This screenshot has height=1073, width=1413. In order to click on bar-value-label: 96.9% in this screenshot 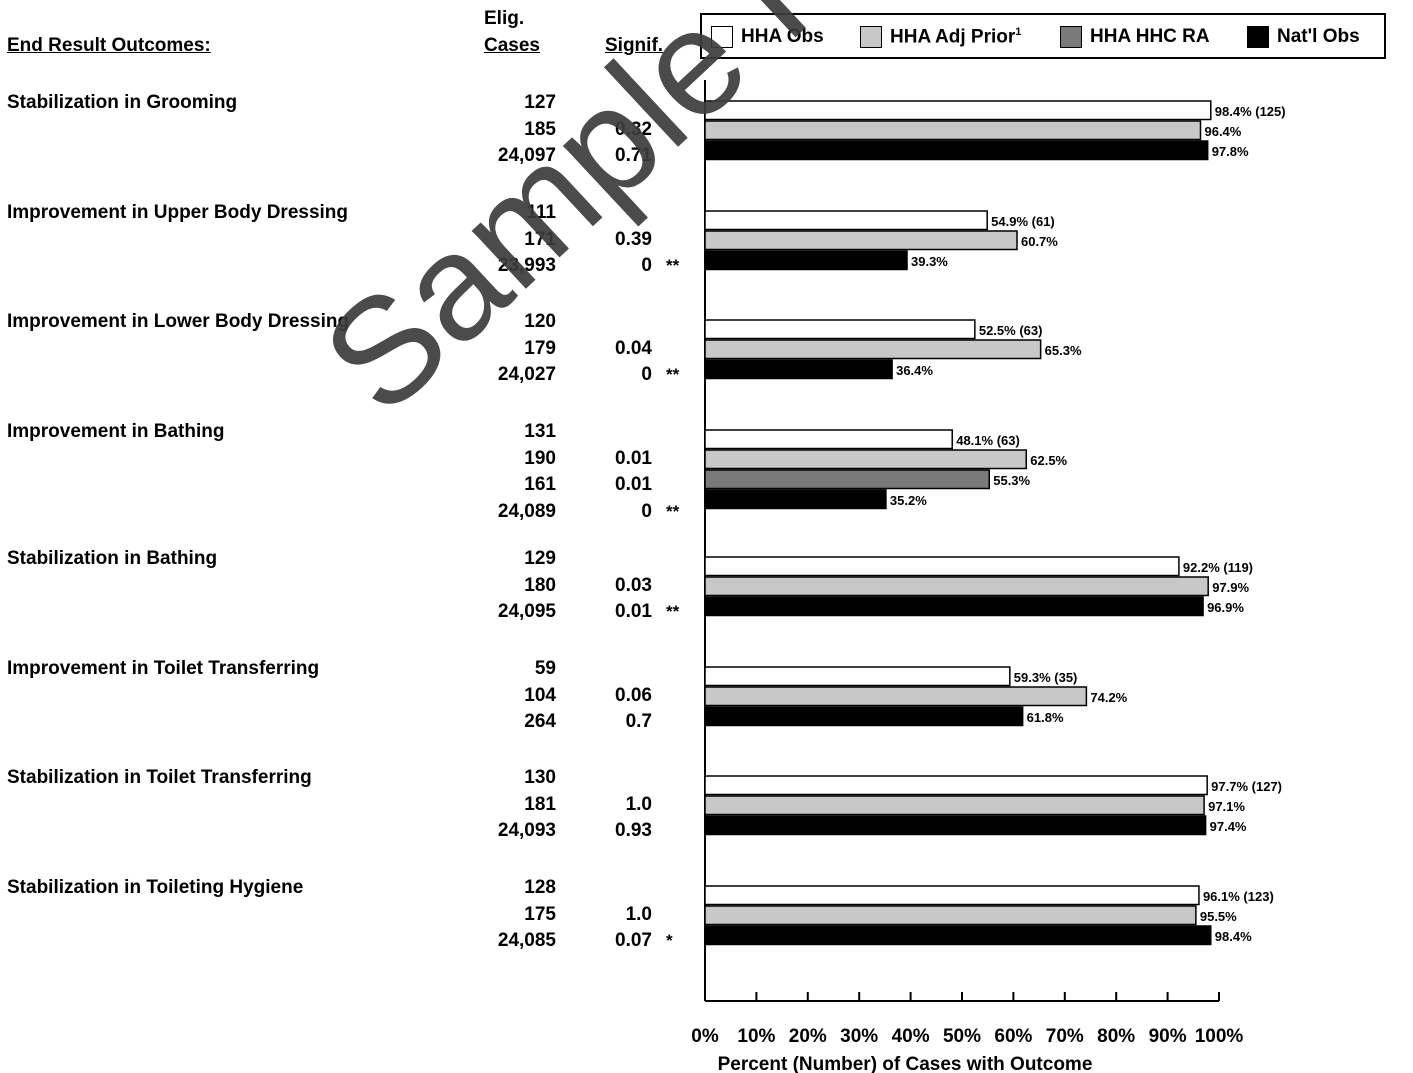, I will do `click(1225, 607)`.